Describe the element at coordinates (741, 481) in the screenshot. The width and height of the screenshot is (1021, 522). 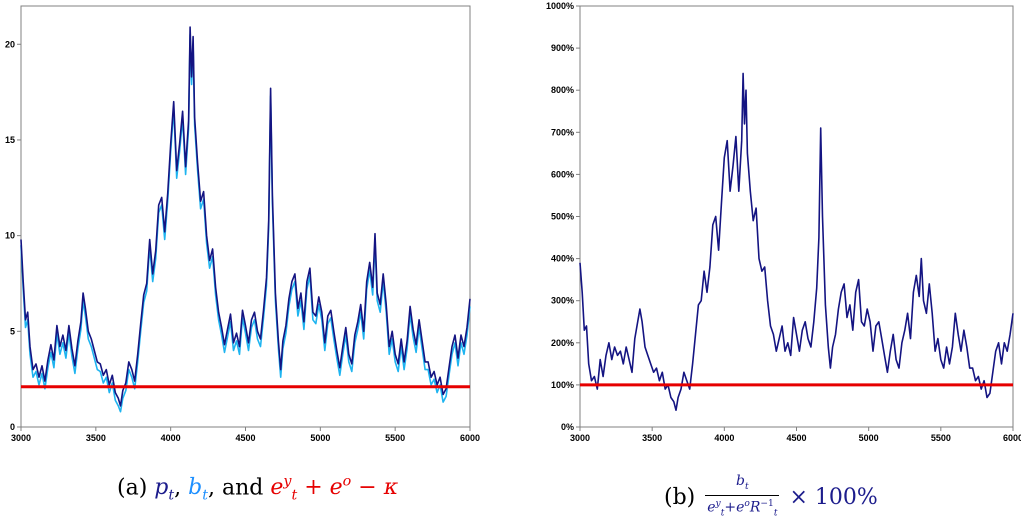
I see `num-b: b` at that location.